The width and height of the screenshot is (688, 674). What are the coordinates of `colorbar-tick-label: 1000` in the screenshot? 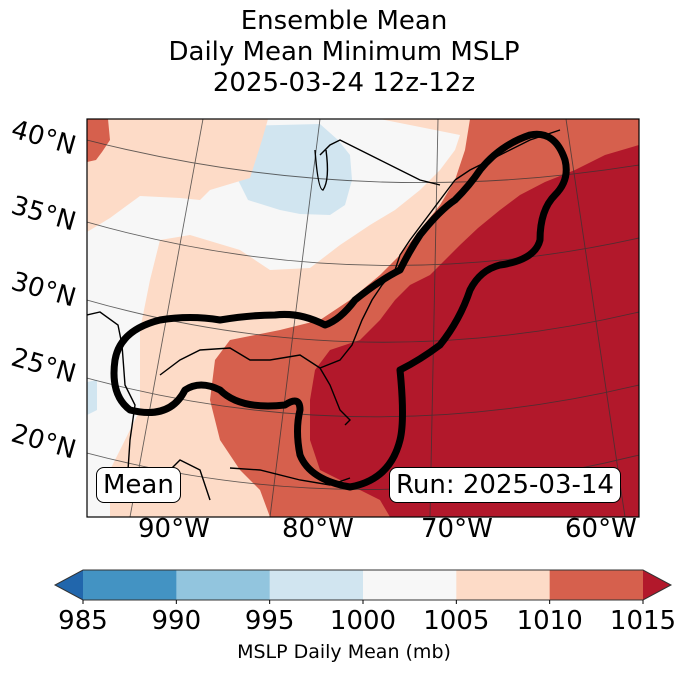 It's located at (363, 621).